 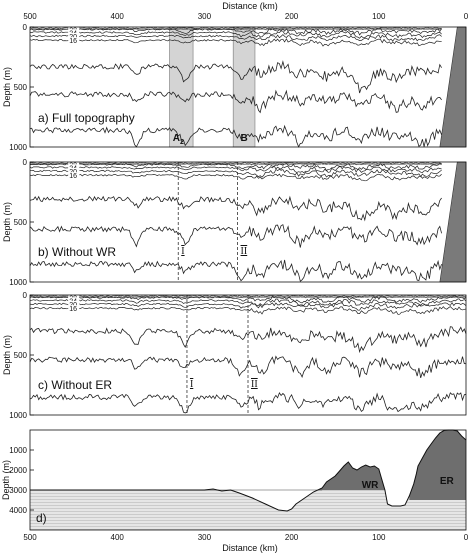 What do you see at coordinates (245, 537) in the screenshot?
I see `bottom-x-tick-labels: 500 400 300 200 100 0` at bounding box center [245, 537].